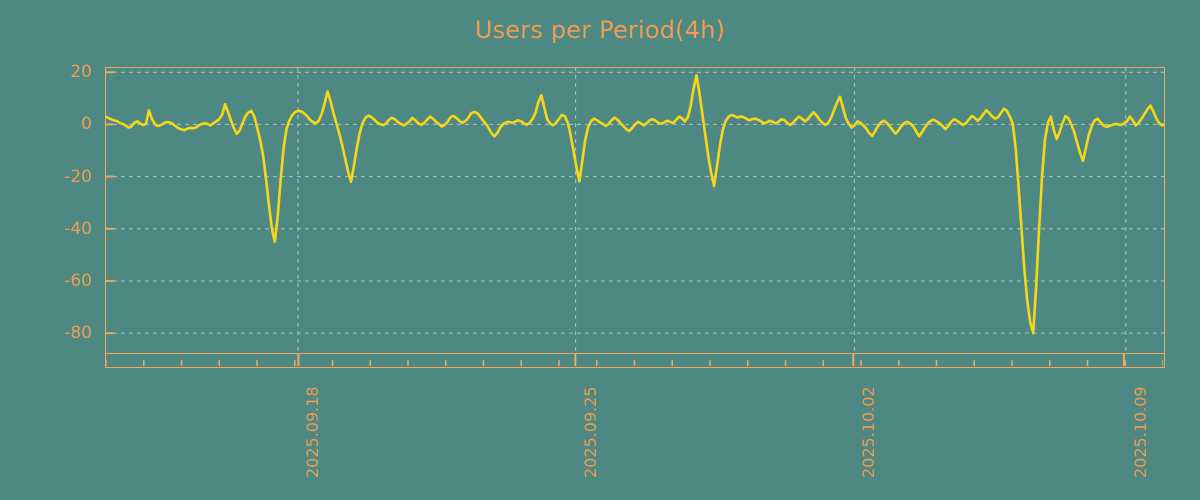  I want to click on y-axis-tick-label: -40, so click(78, 228).